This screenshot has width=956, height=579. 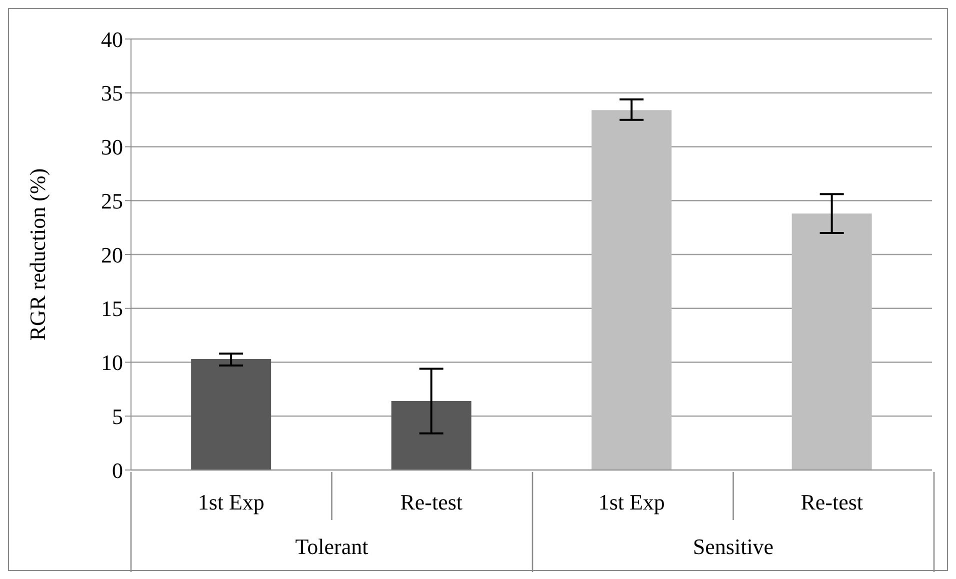 I want to click on y-tick-label: 20, so click(x=112, y=255).